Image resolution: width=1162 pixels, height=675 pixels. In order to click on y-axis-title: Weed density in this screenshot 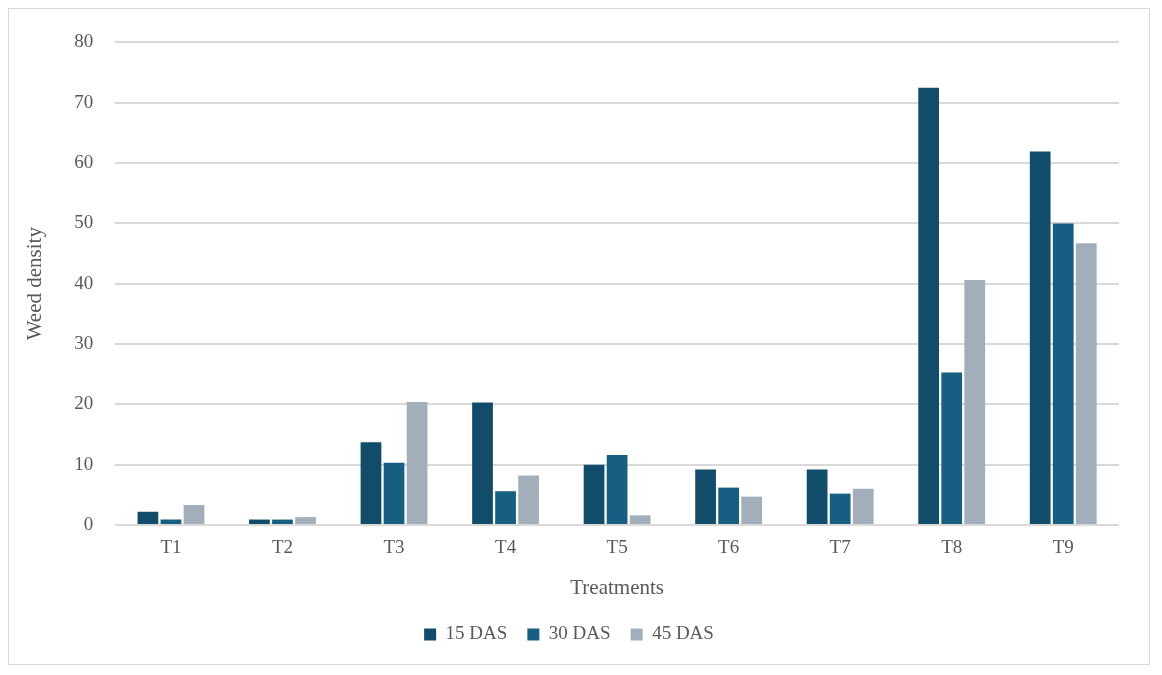, I will do `click(34, 283)`.